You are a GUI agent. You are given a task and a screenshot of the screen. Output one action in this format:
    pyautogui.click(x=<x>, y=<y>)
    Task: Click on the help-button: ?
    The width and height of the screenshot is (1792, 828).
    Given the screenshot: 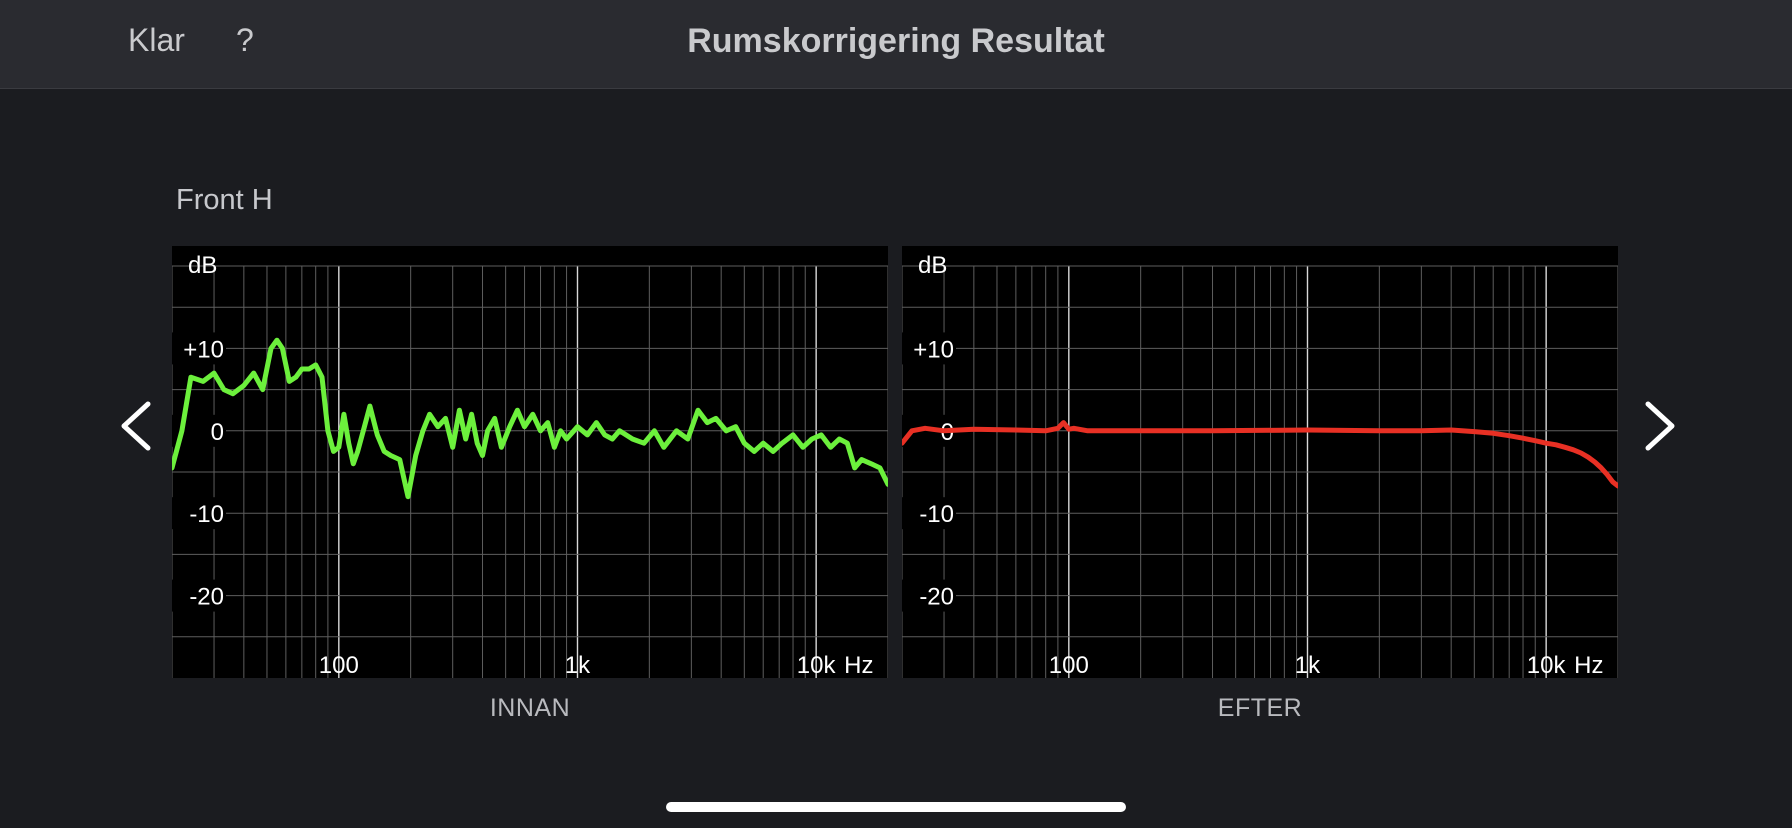 What is the action you would take?
    pyautogui.click(x=245, y=40)
    